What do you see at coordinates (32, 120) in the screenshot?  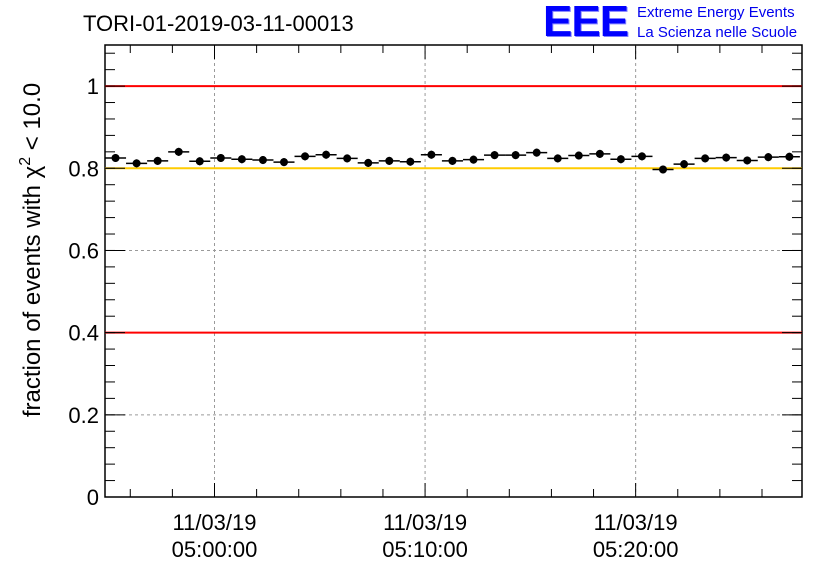 I see `y-axis-label-suffix: < 10.0` at bounding box center [32, 120].